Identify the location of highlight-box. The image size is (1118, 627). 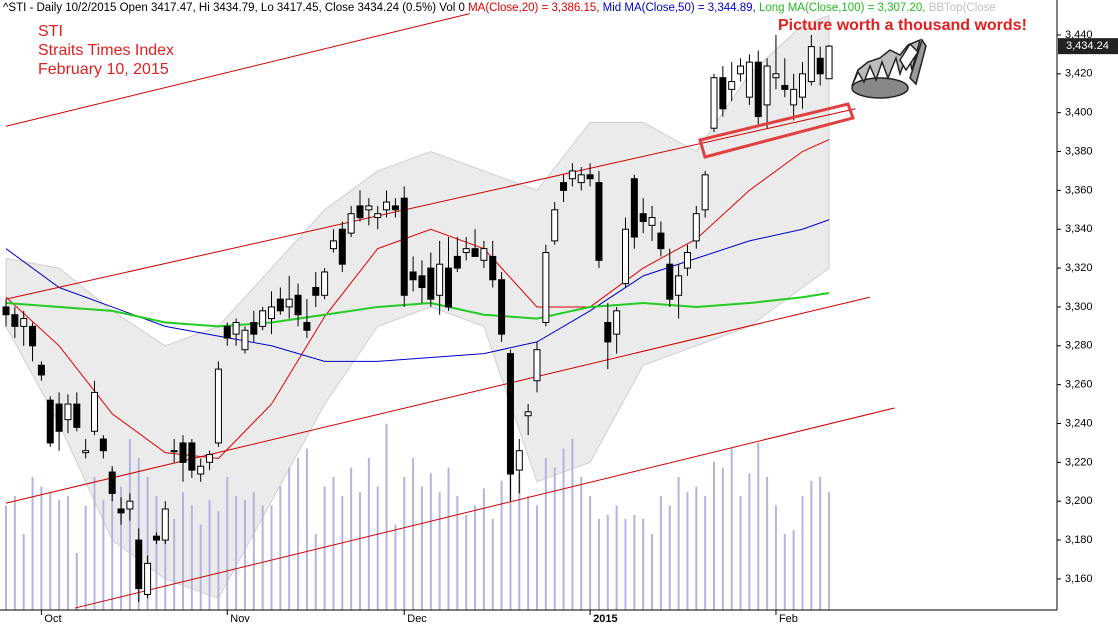
(776, 130).